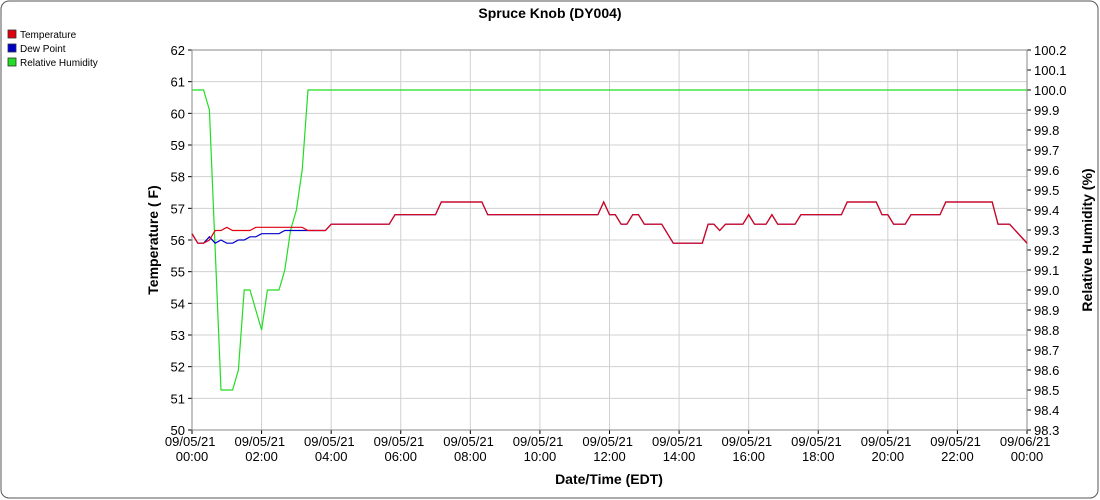 This screenshot has height=500, width=1100. Describe the element at coordinates (888, 449) in the screenshot. I see `x-tick-label: 09/05/21 20:00` at that location.